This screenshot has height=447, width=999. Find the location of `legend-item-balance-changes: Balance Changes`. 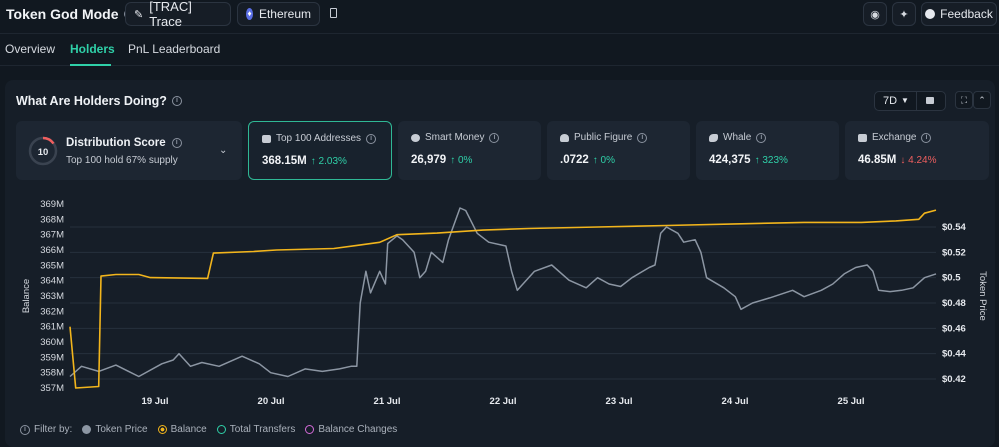

legend-item-balance-changes: Balance Changes is located at coordinates (351, 429).